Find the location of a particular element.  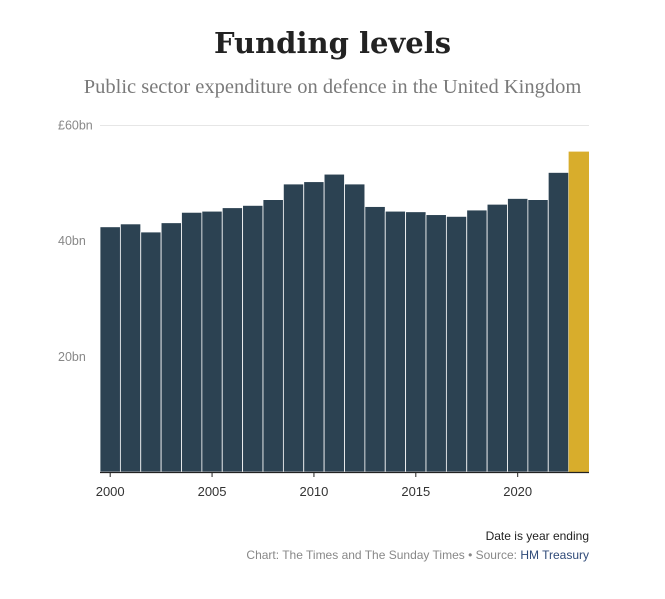

y-axis-ticks: £60bn 40bn 20bn is located at coordinates (75, 241).